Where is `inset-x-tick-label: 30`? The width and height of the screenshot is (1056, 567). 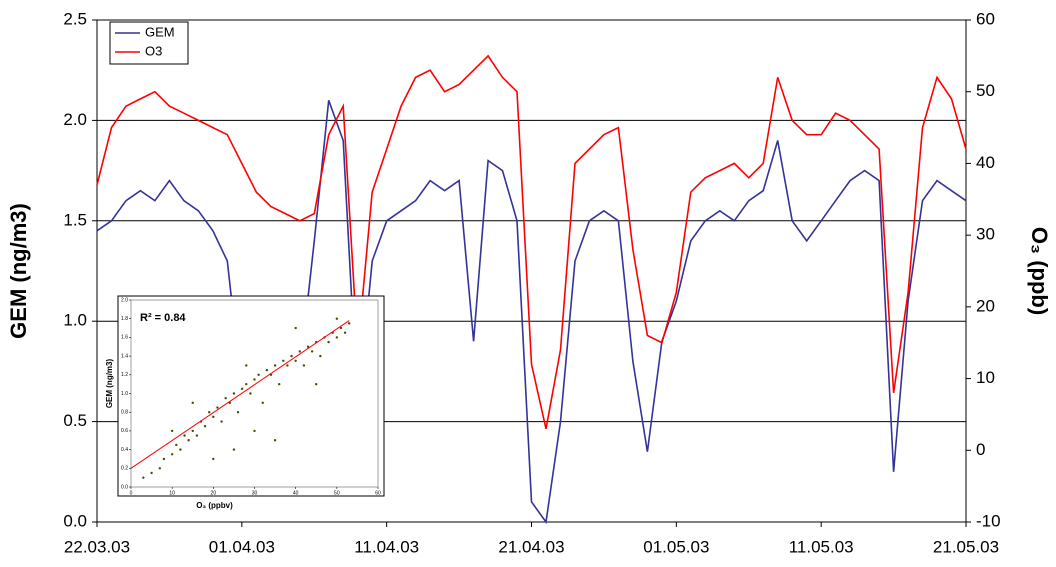
inset-x-tick-label: 30 is located at coordinates (255, 493).